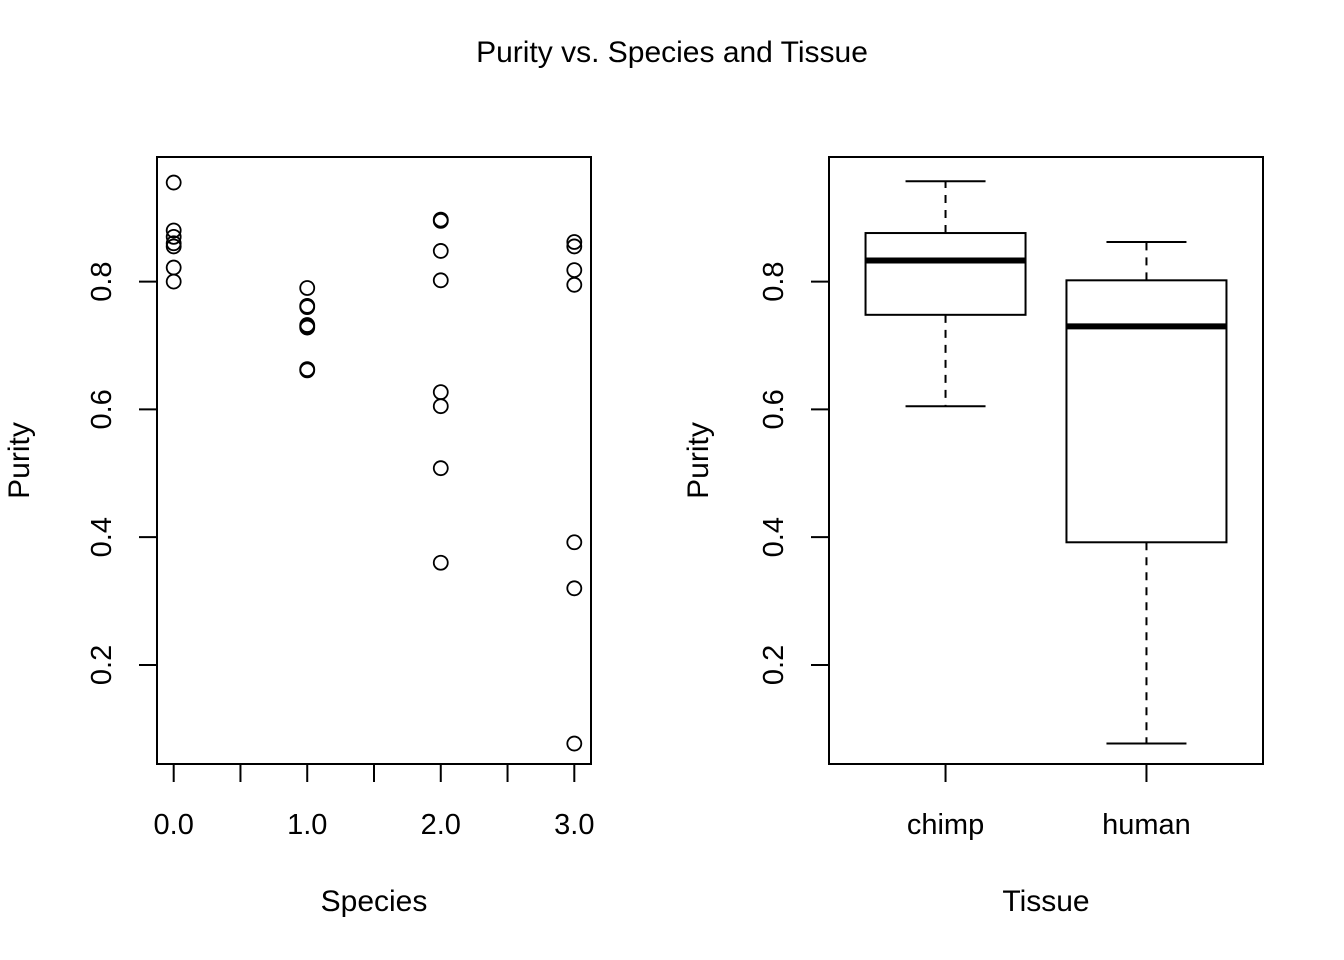 The height and width of the screenshot is (960, 1344). Describe the element at coordinates (122, 473) in the screenshot. I see `scatter-y-axis: 0.2 0.4 0.6 0.8` at that location.